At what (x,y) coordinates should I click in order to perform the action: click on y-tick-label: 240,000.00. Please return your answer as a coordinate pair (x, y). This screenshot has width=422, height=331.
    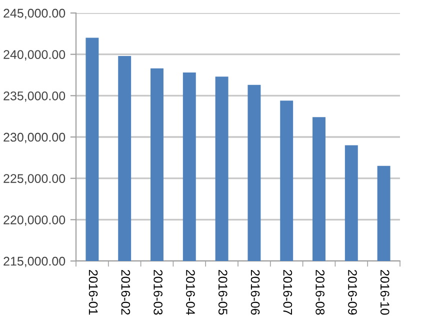
    Looking at the image, I should click on (35, 55).